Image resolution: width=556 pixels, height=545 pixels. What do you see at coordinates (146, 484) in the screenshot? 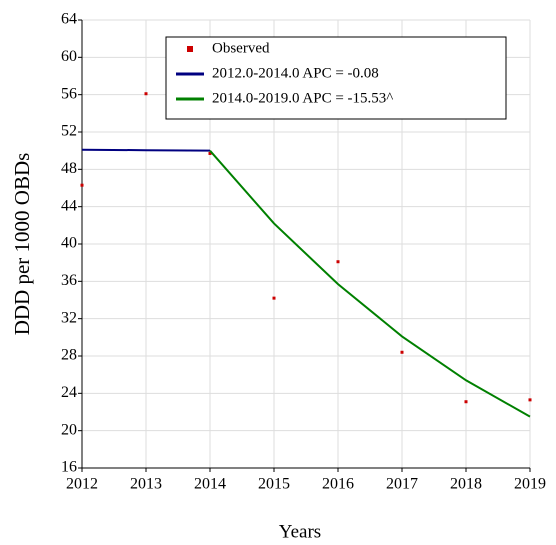
I see `x-tick-label: 2013` at bounding box center [146, 484].